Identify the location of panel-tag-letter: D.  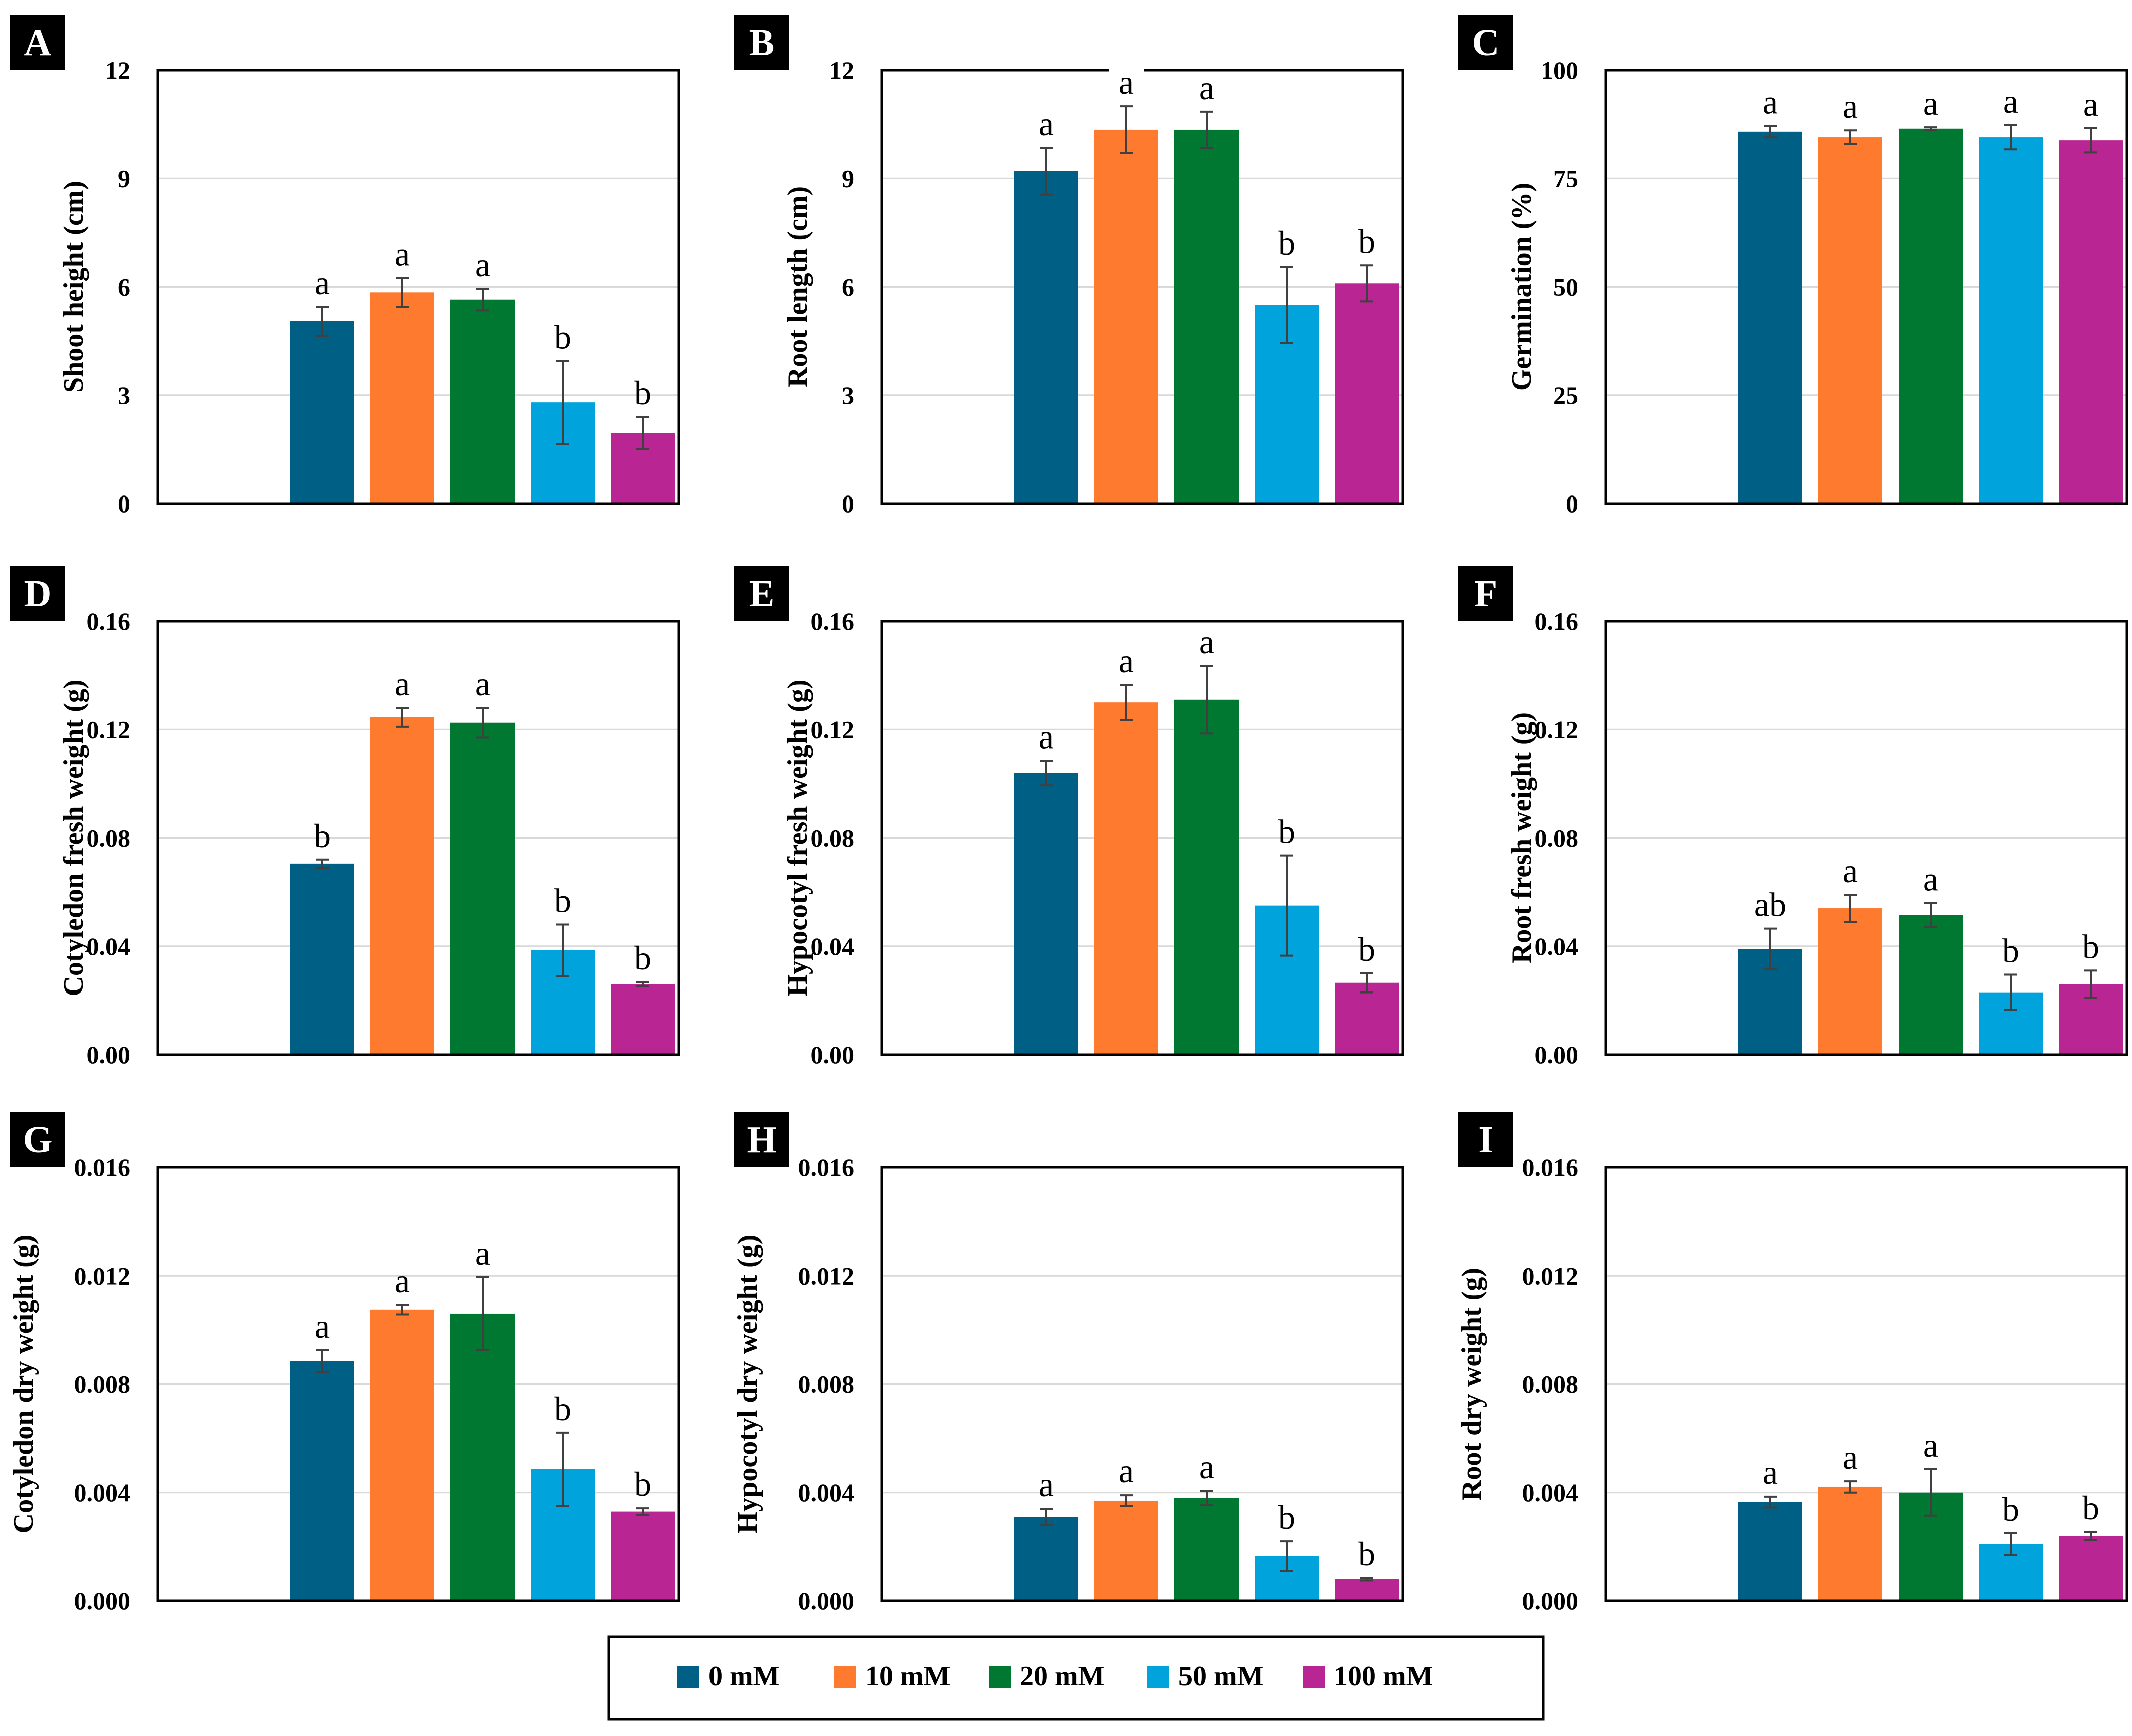
(38, 594).